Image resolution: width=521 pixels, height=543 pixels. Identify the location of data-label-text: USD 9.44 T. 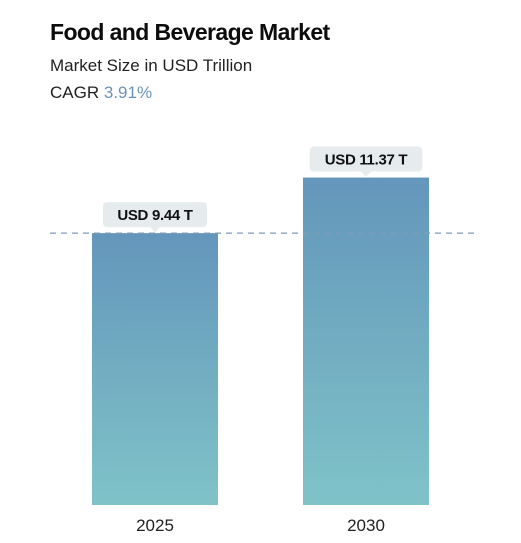
(154, 215).